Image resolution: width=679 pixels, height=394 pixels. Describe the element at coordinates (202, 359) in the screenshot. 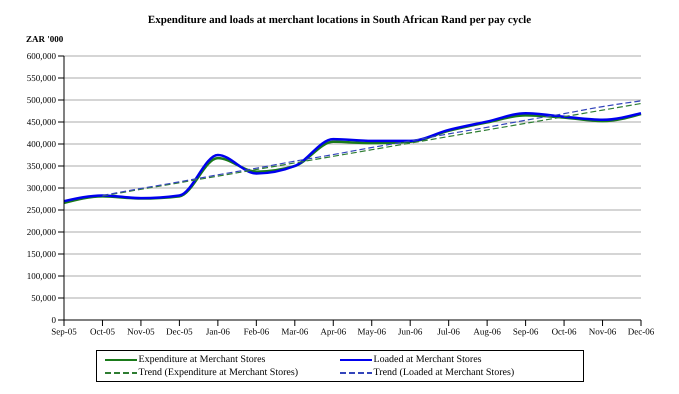

I see `legend-label: Expenditure at Merchant Stores` at that location.